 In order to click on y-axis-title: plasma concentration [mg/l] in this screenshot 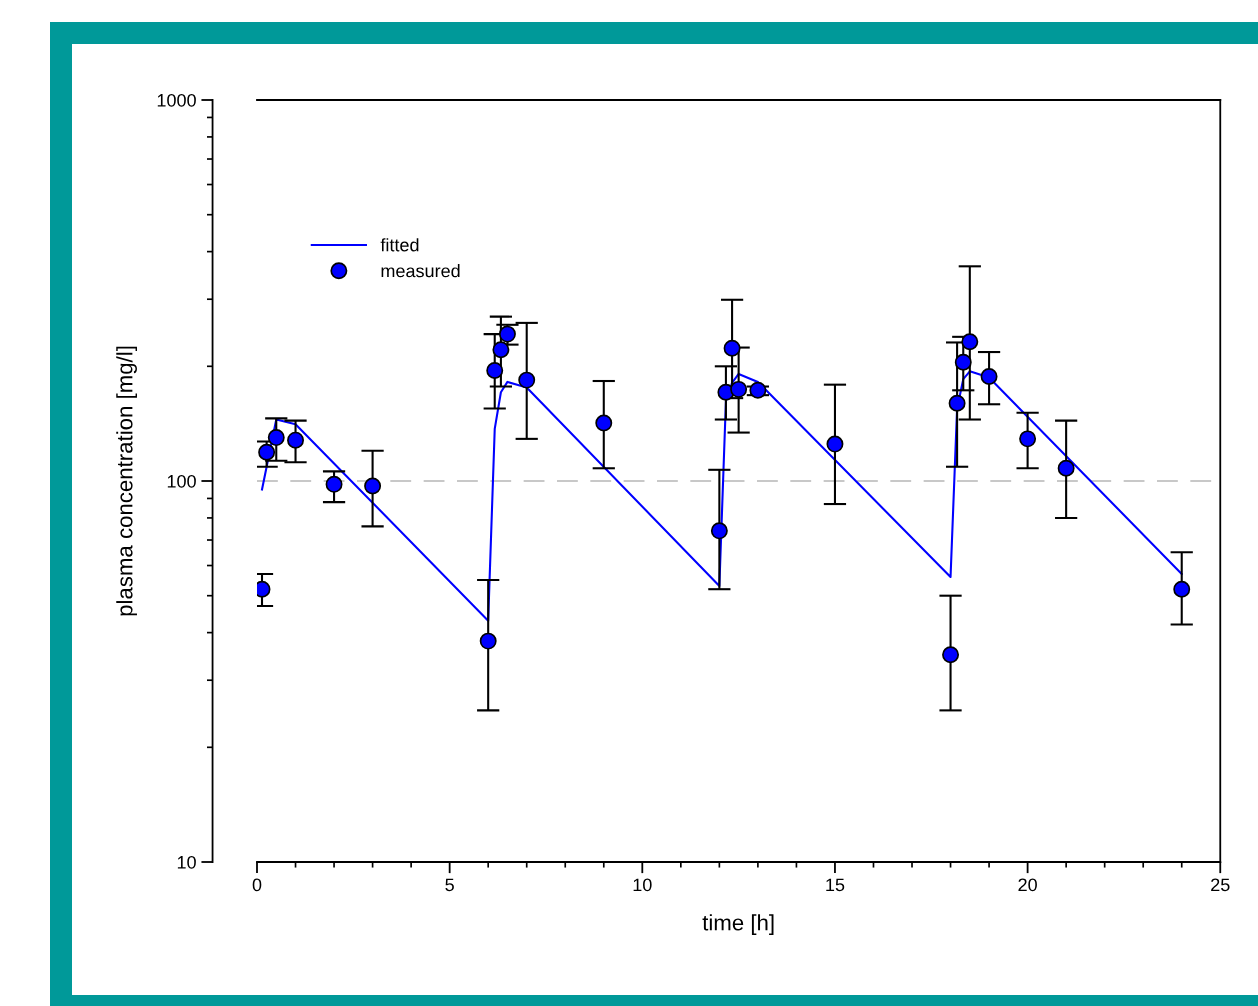, I will do `click(126, 481)`.